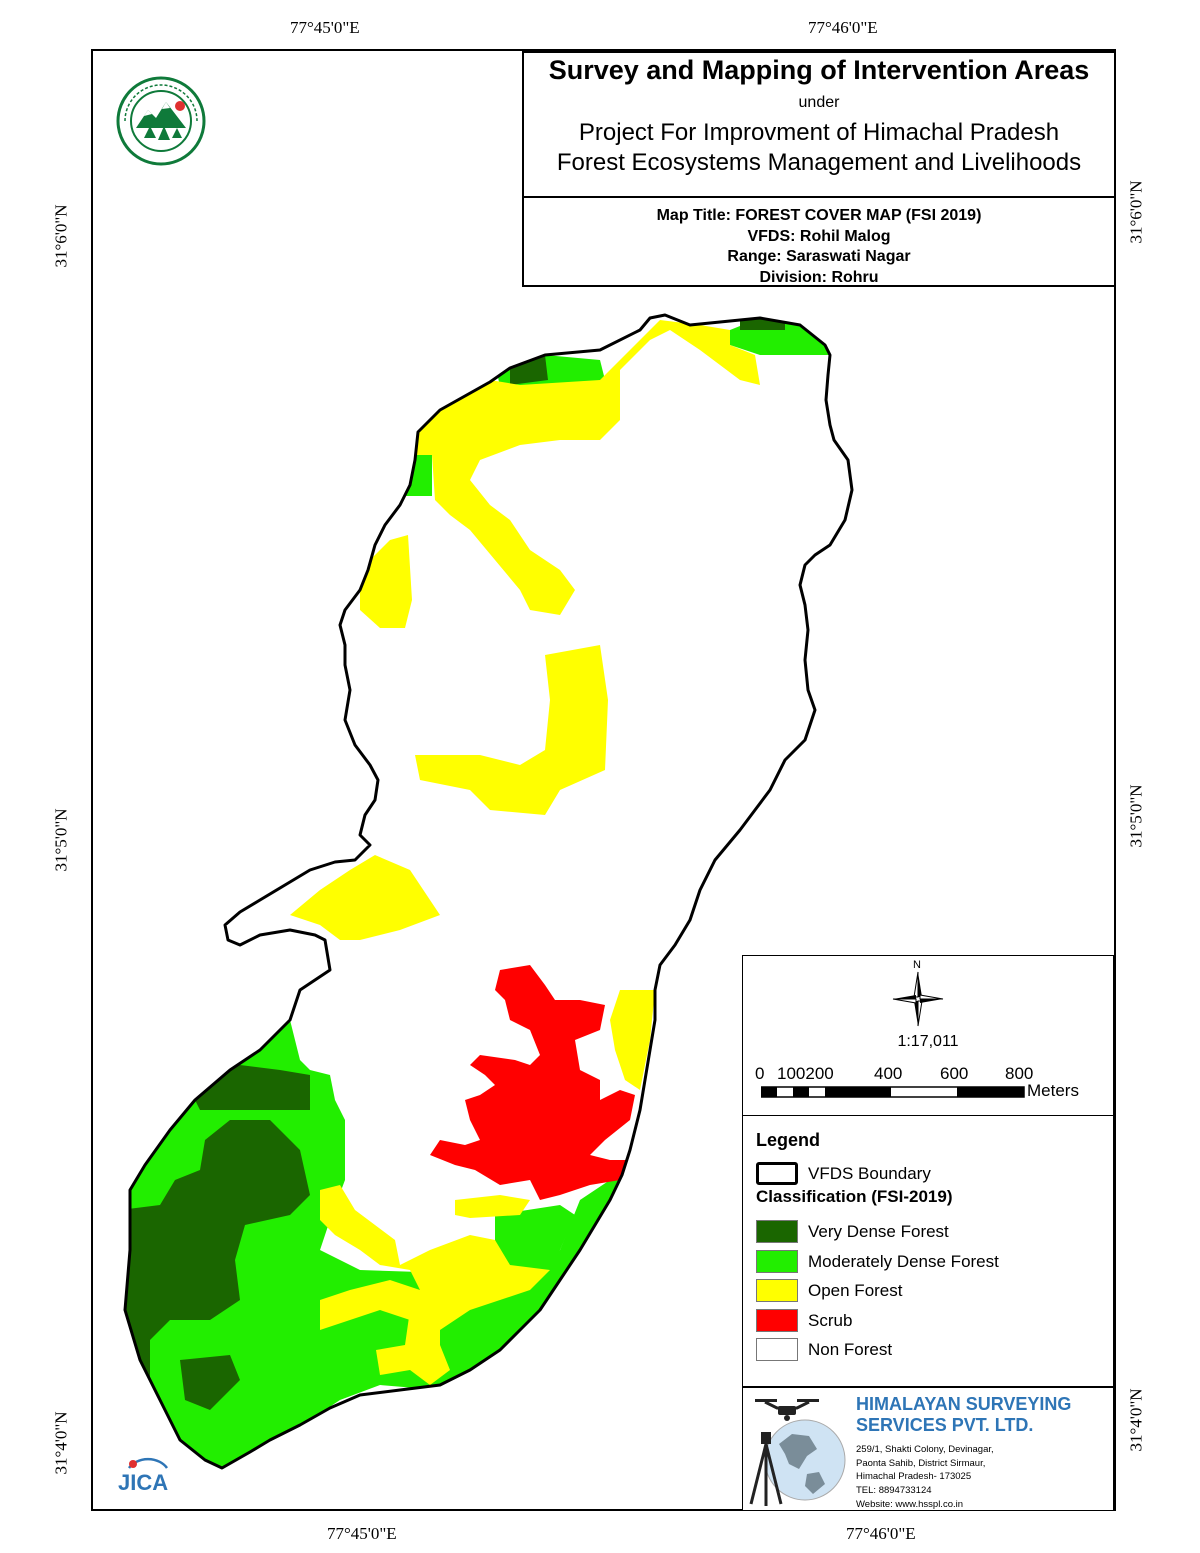  What do you see at coordinates (917, 965) in the screenshot?
I see `north-label: N` at bounding box center [917, 965].